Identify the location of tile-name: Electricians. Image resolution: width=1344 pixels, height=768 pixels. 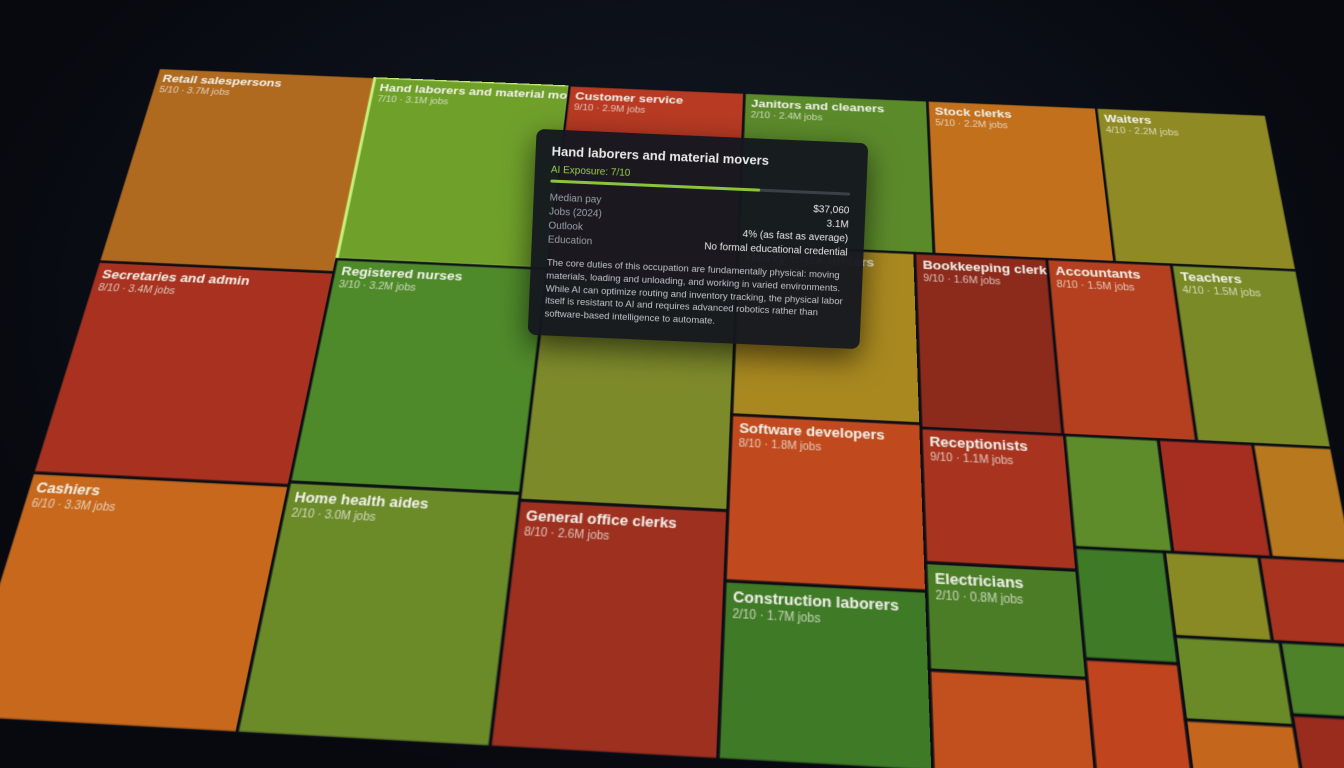
(979, 580).